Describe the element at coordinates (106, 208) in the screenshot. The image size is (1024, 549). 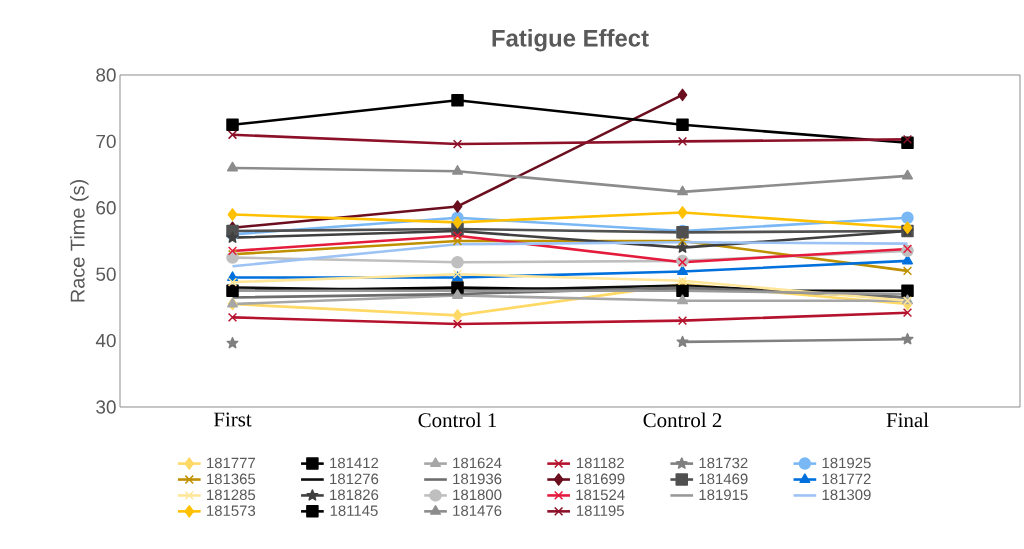
I see `y-tick-label: 60` at that location.